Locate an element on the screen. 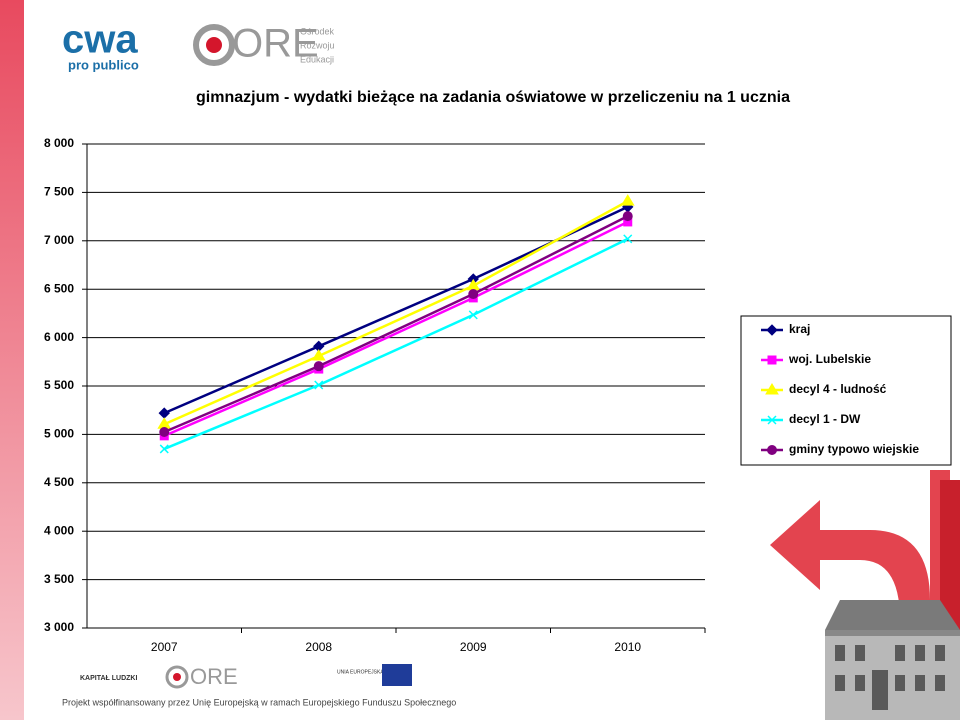 Image resolution: width=960 pixels, height=720 pixels. y-tick-label: 5 000 is located at coordinates (59, 434).